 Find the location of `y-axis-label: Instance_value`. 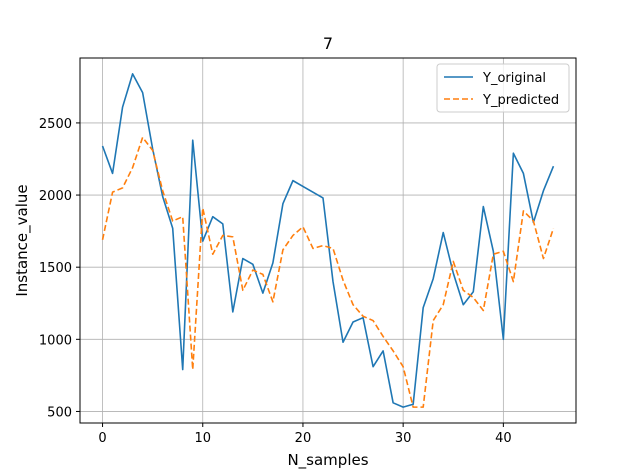

y-axis-label: Instance_value is located at coordinates (22, 240).